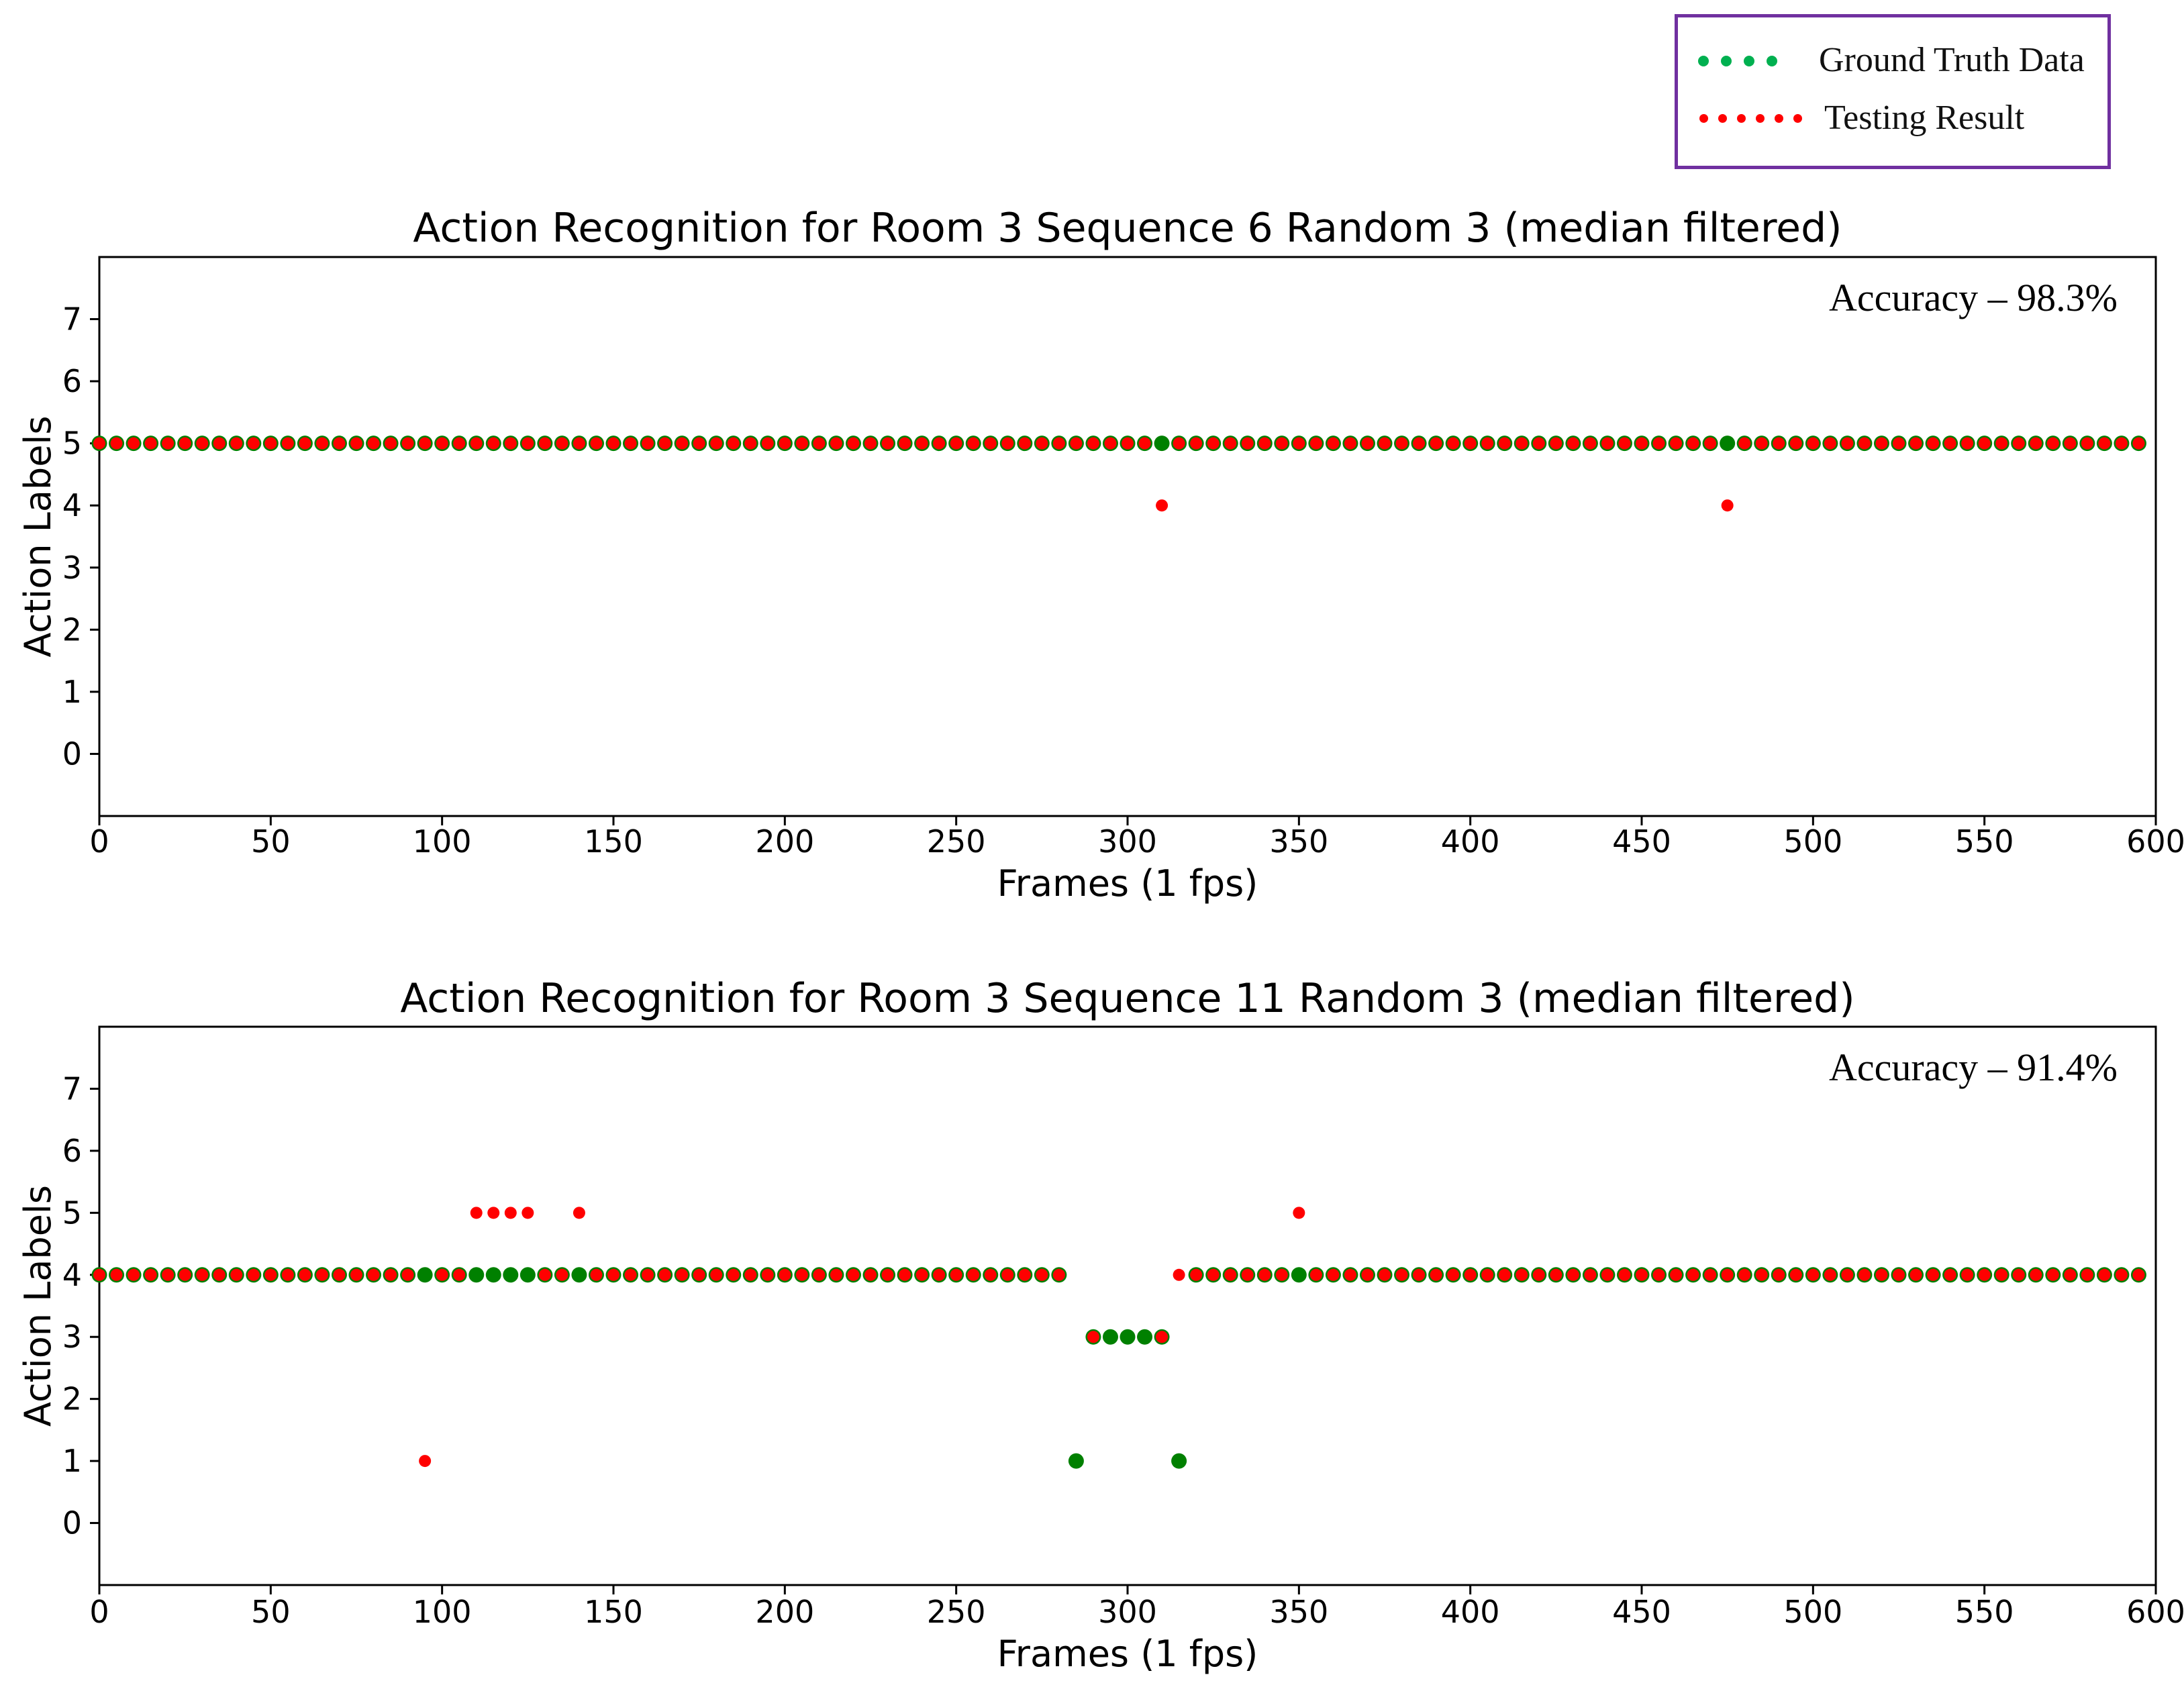  Describe the element at coordinates (72, 505) in the screenshot. I see `y-tick-label: 4` at that location.